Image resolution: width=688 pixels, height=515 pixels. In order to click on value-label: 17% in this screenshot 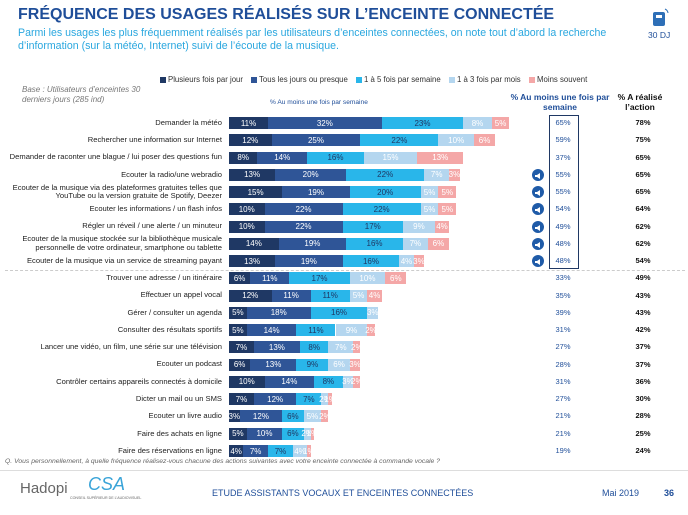, I will do `click(372, 227)`.